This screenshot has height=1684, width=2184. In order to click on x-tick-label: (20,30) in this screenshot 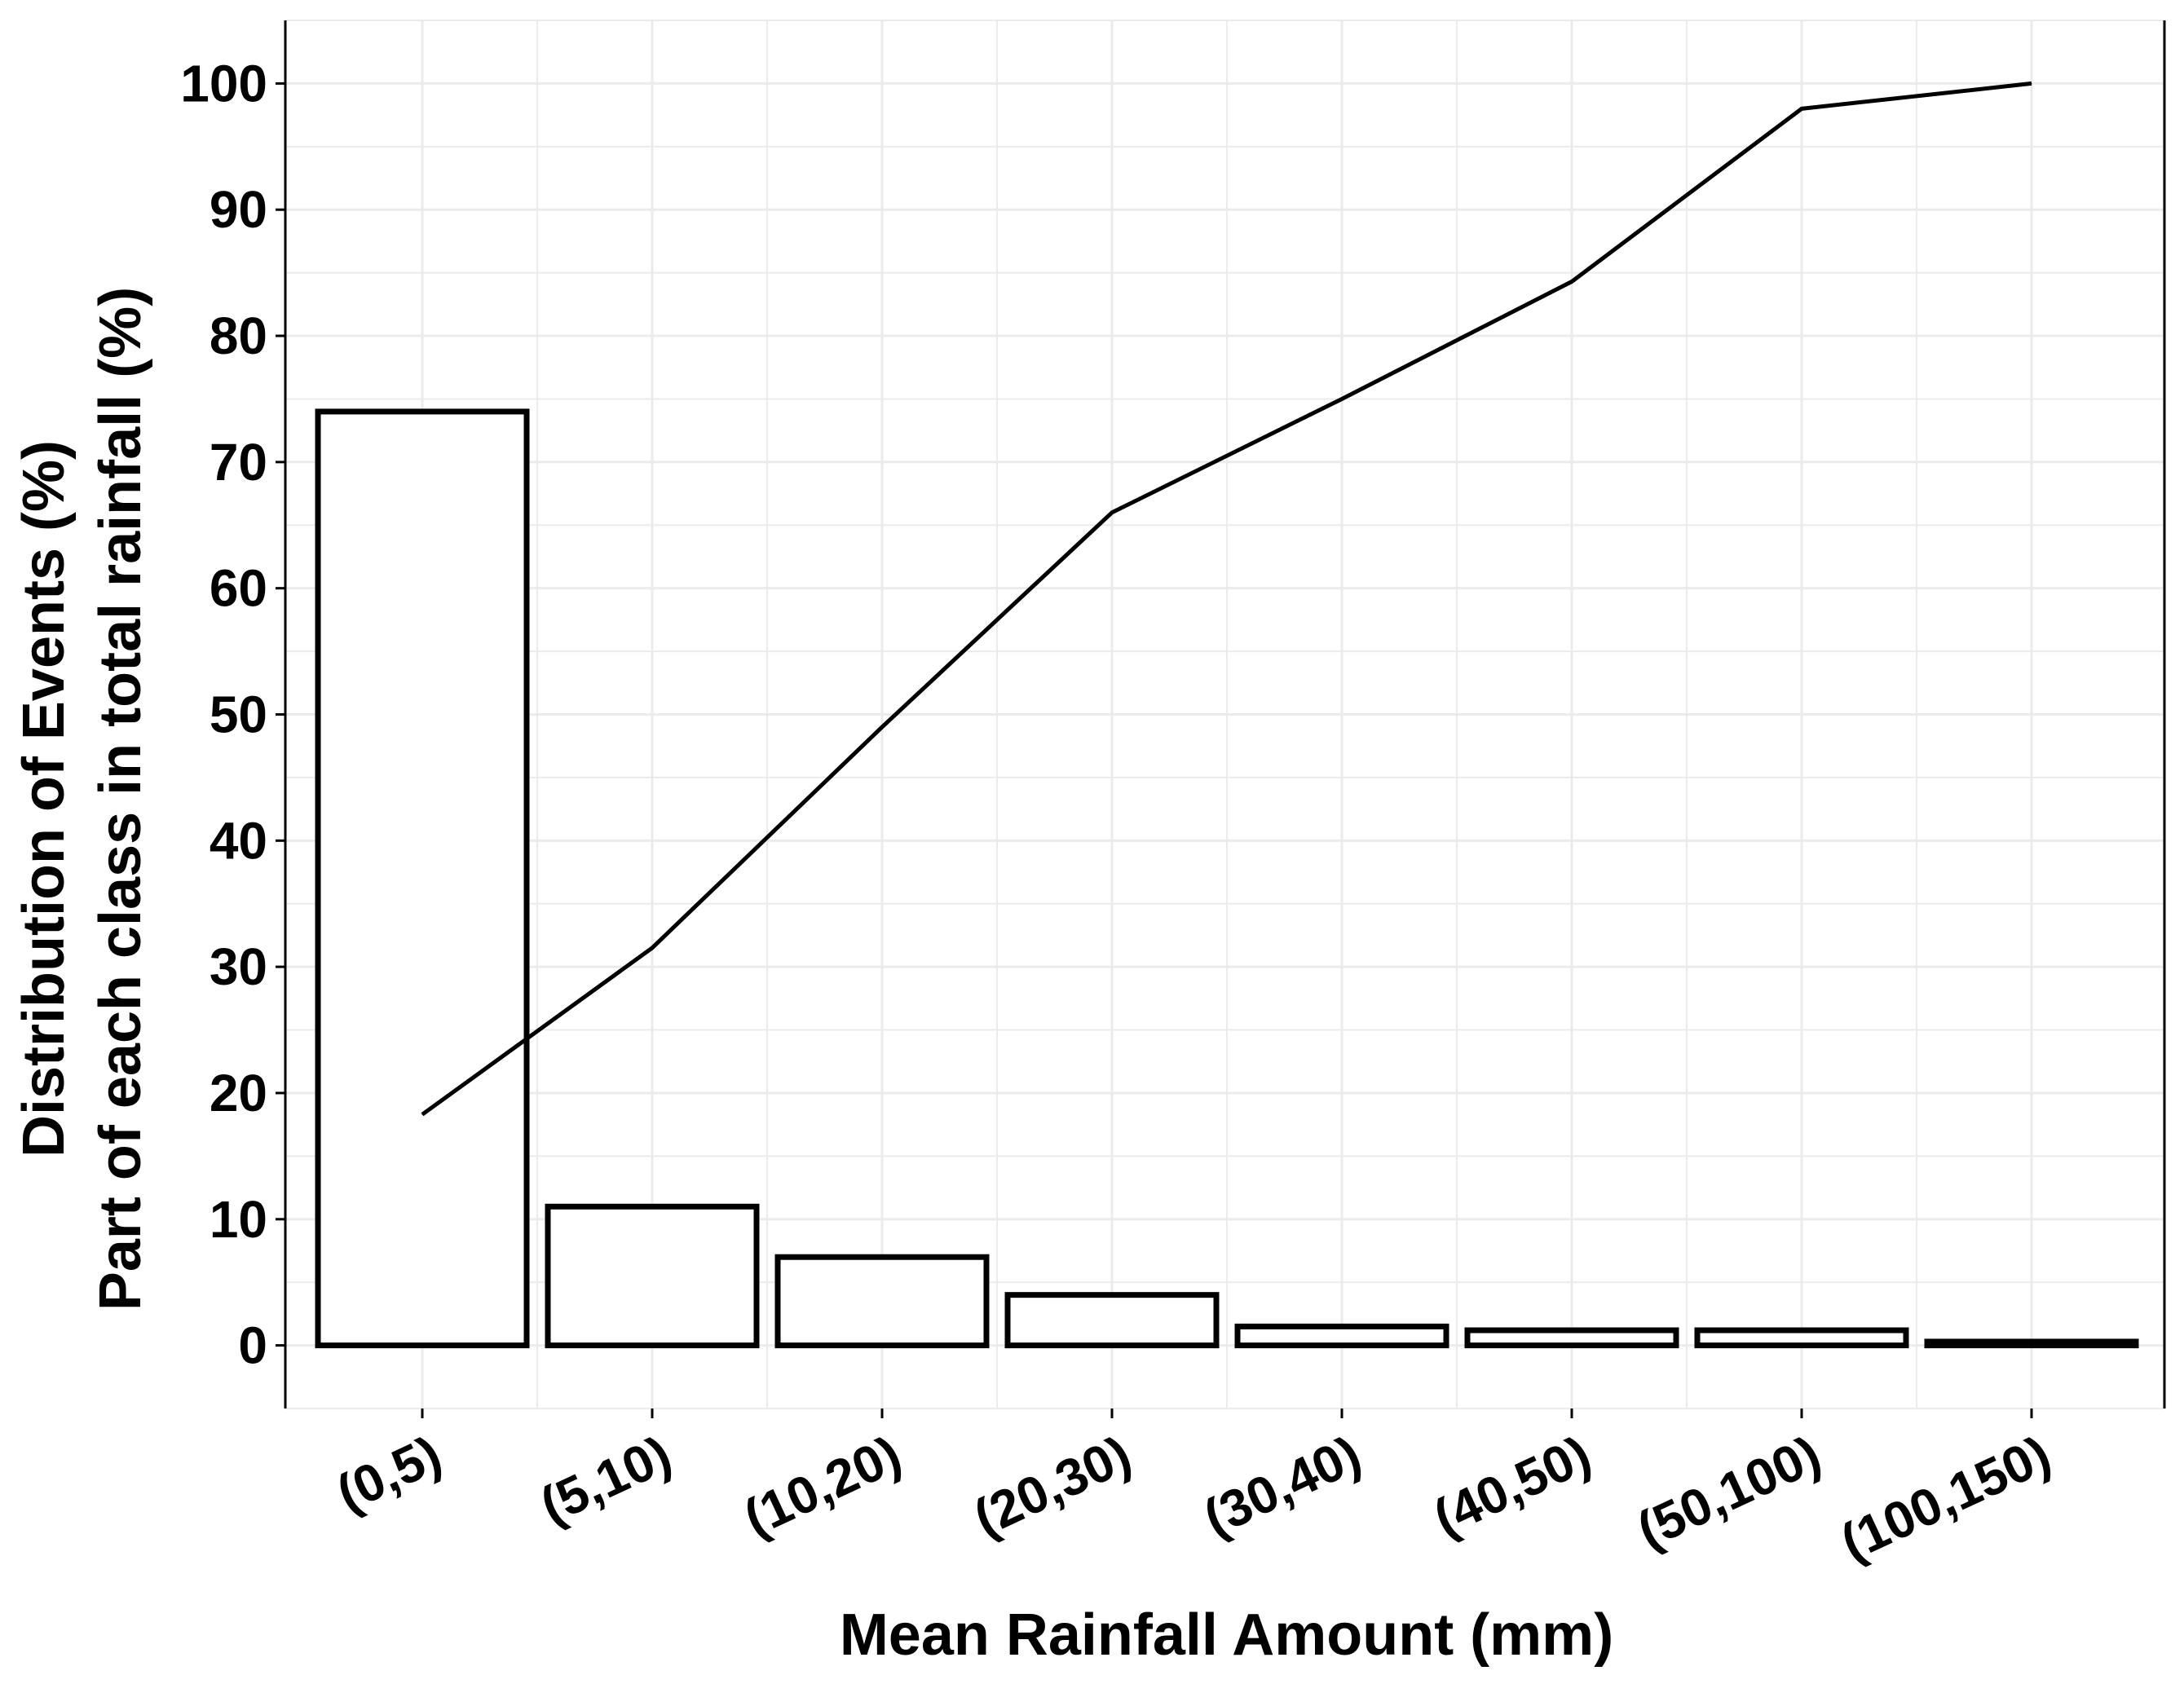, I will do `click(1052, 1485)`.